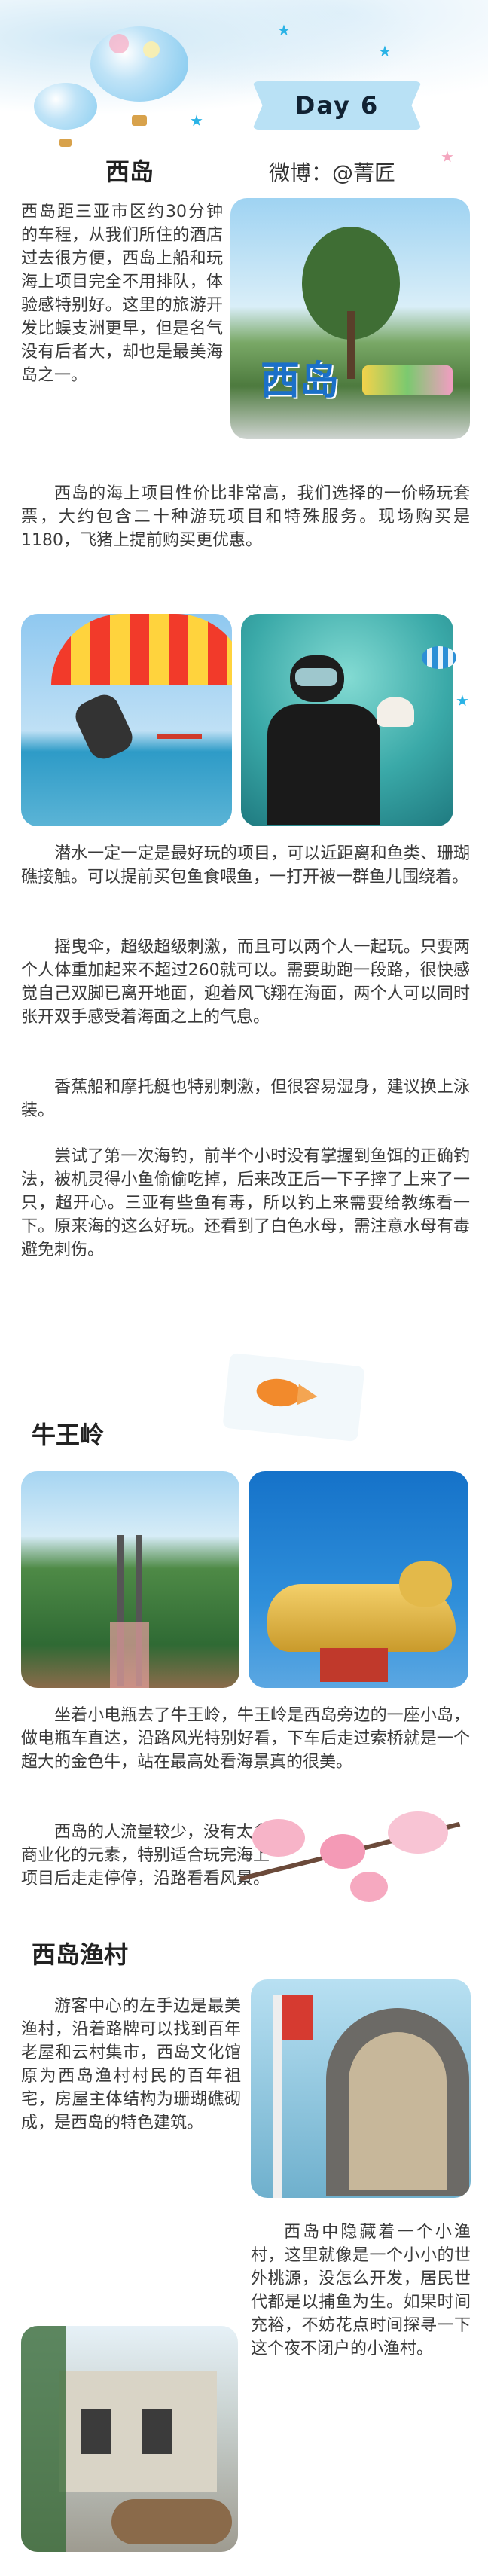  I want to click on goldfish-sticker, so click(293, 1397).